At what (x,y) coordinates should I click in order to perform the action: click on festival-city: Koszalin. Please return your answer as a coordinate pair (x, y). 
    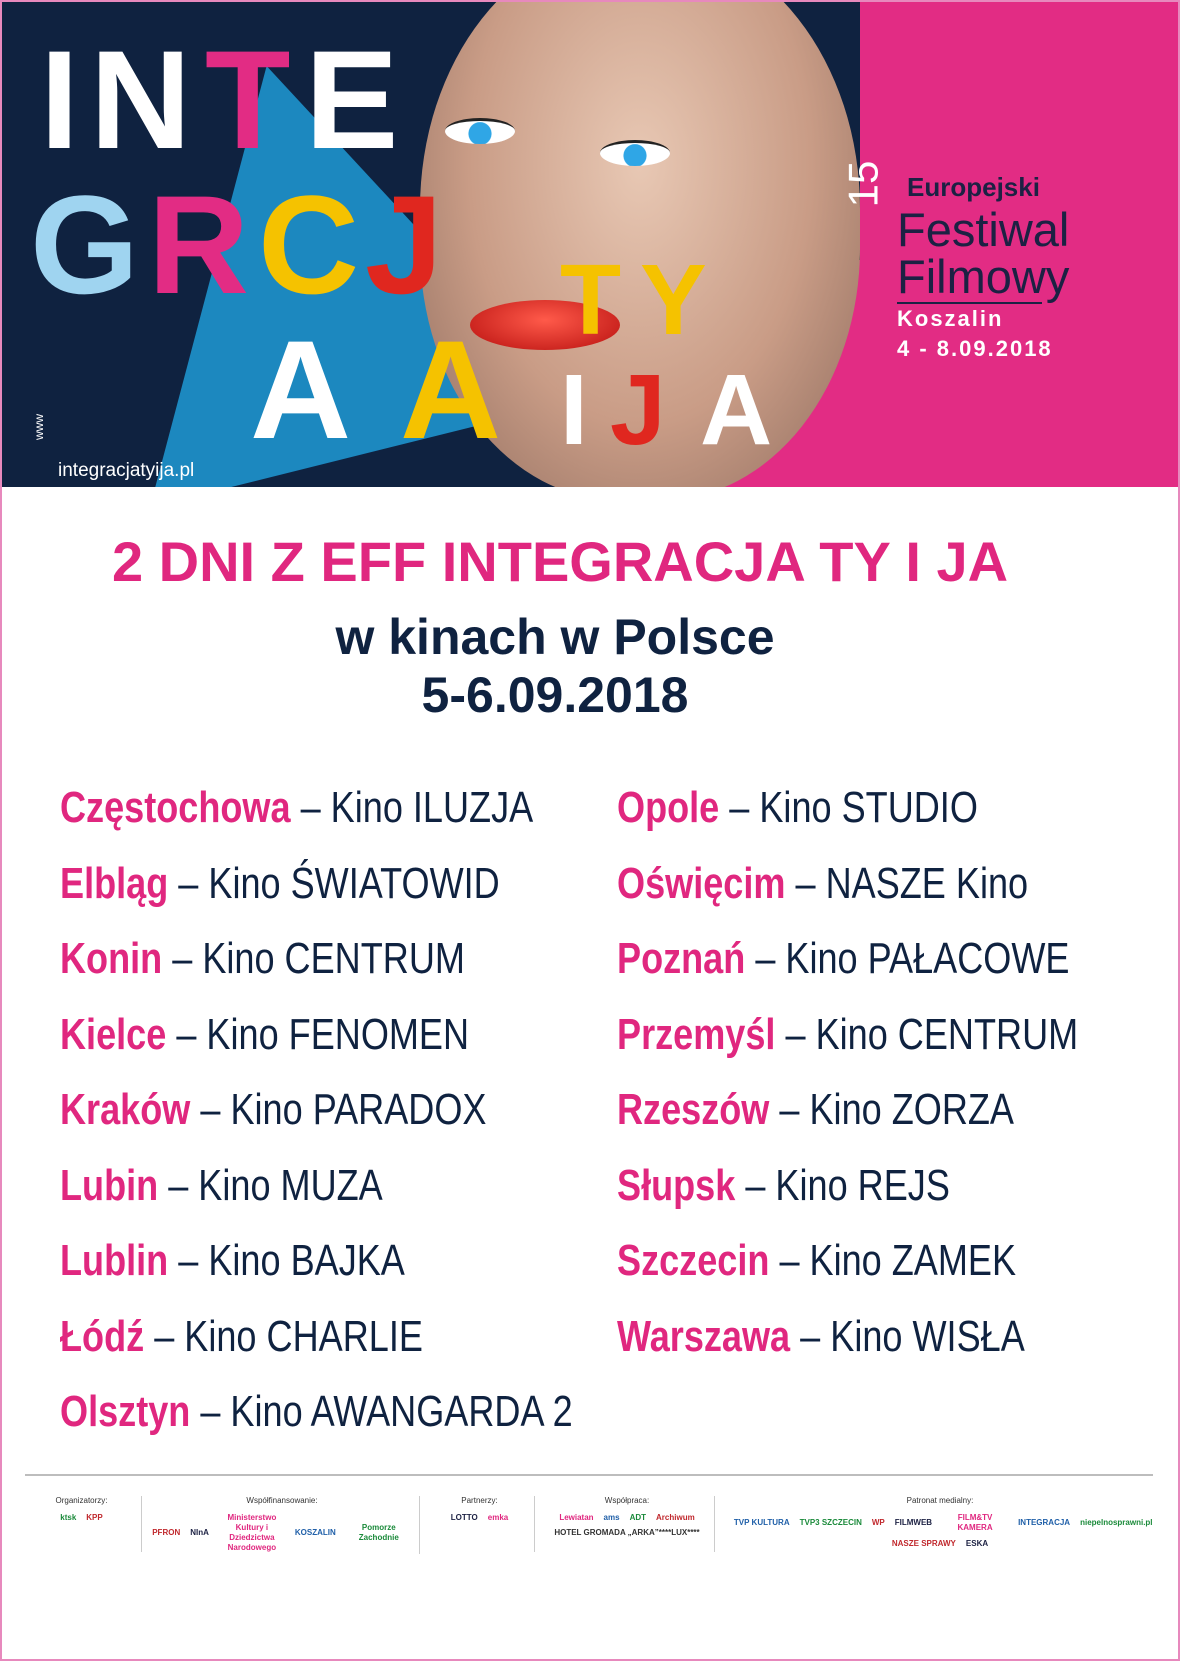
    Looking at the image, I should click on (950, 318).